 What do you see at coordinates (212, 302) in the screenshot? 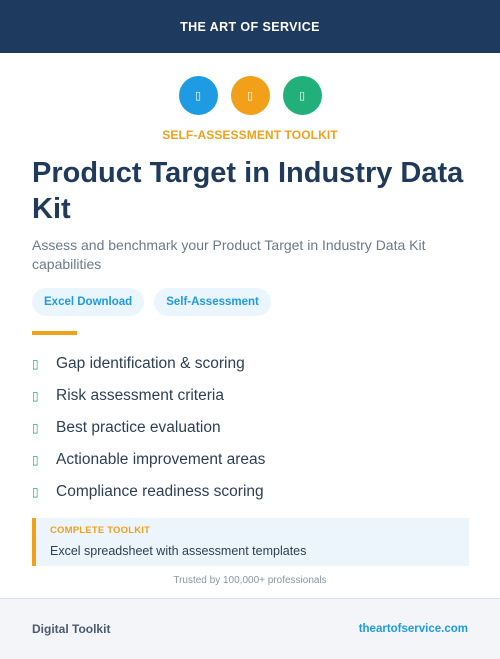
I see `tag-self-assessment: Self-Assessment` at bounding box center [212, 302].